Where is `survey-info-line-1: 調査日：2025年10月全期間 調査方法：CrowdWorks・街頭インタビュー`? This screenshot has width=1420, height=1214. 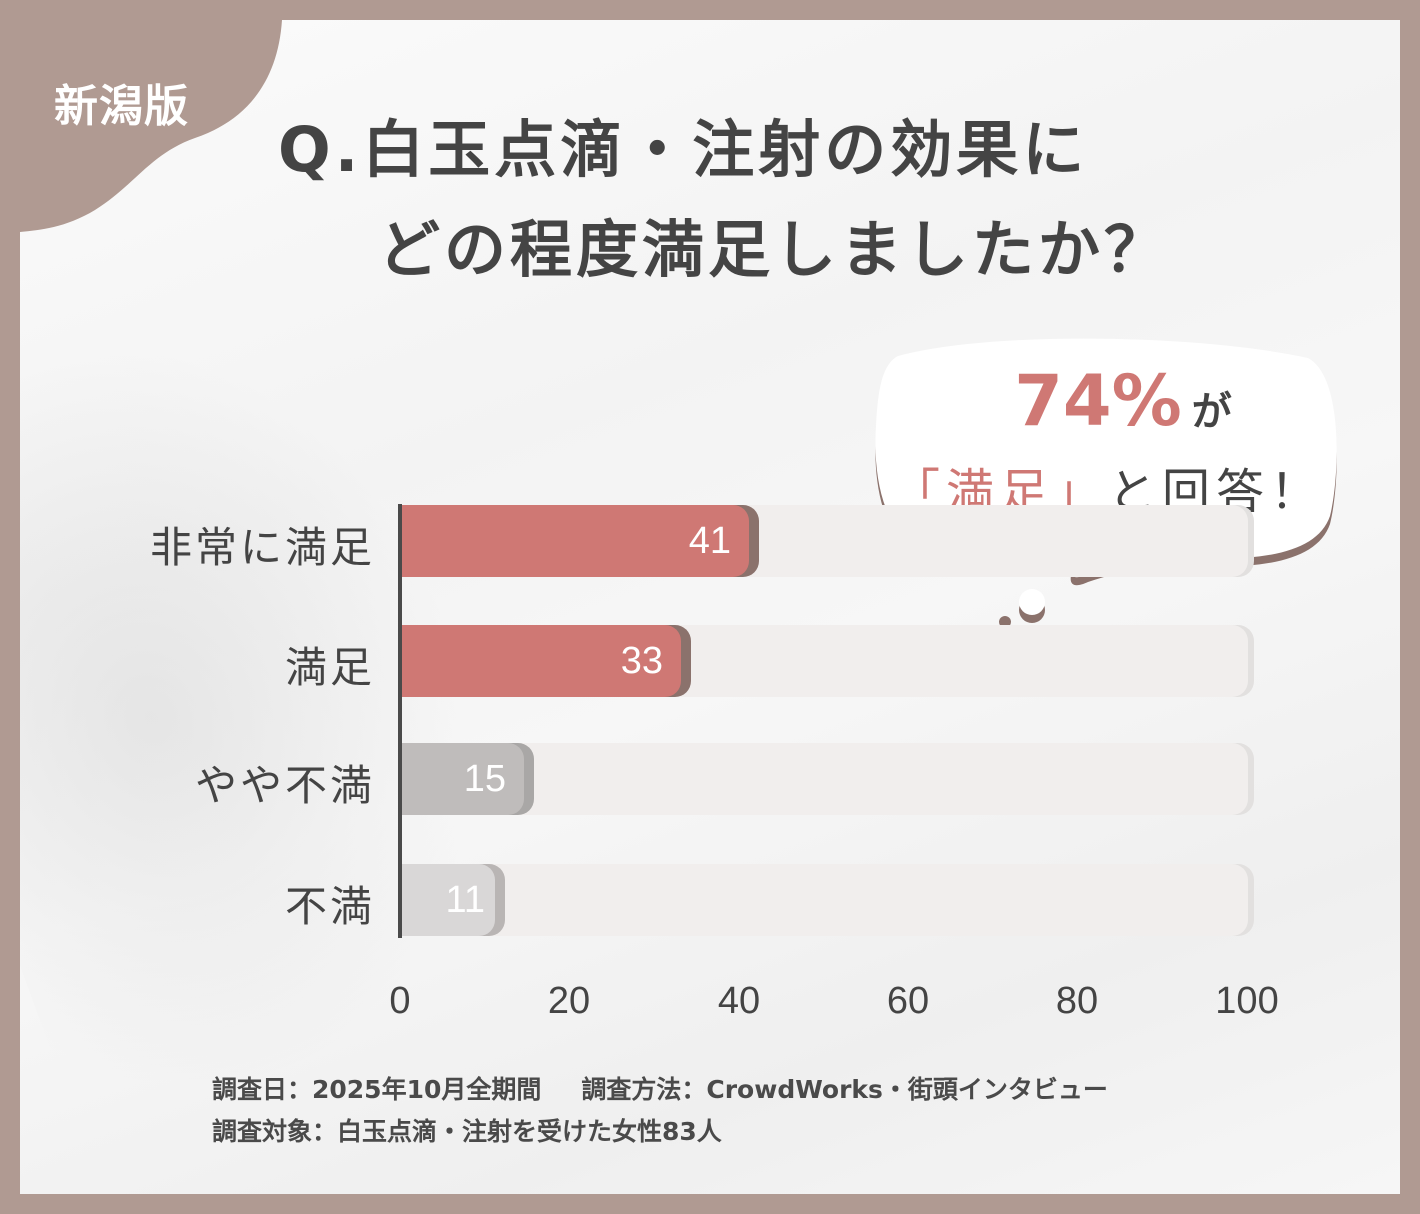 survey-info-line-1: 調査日：2025年10月全期間 調査方法：CrowdWorks・街頭インタビュー is located at coordinates (660, 1088).